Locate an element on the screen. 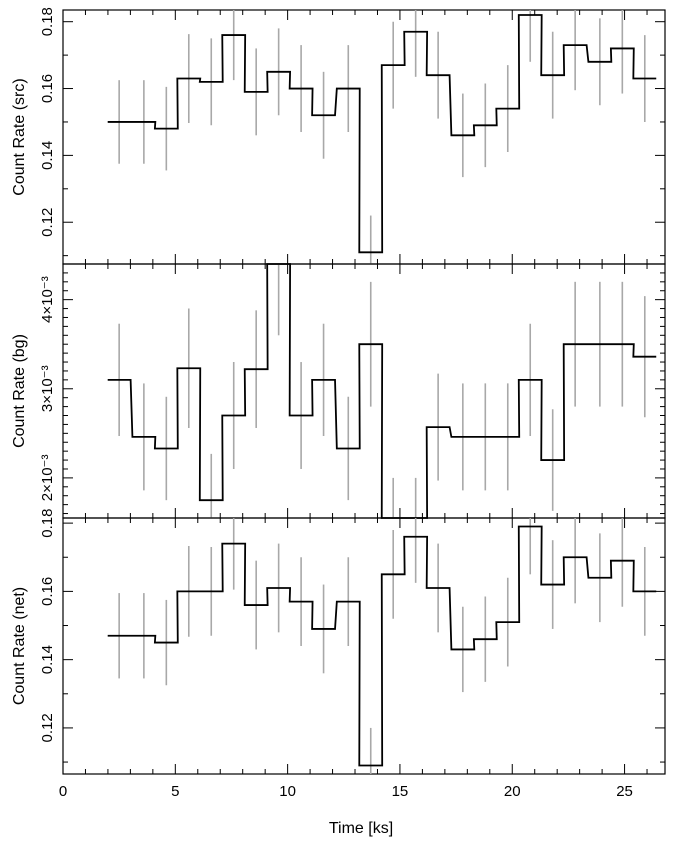 This screenshot has width=676, height=846. x-tick-label: 5 is located at coordinates (175, 791).